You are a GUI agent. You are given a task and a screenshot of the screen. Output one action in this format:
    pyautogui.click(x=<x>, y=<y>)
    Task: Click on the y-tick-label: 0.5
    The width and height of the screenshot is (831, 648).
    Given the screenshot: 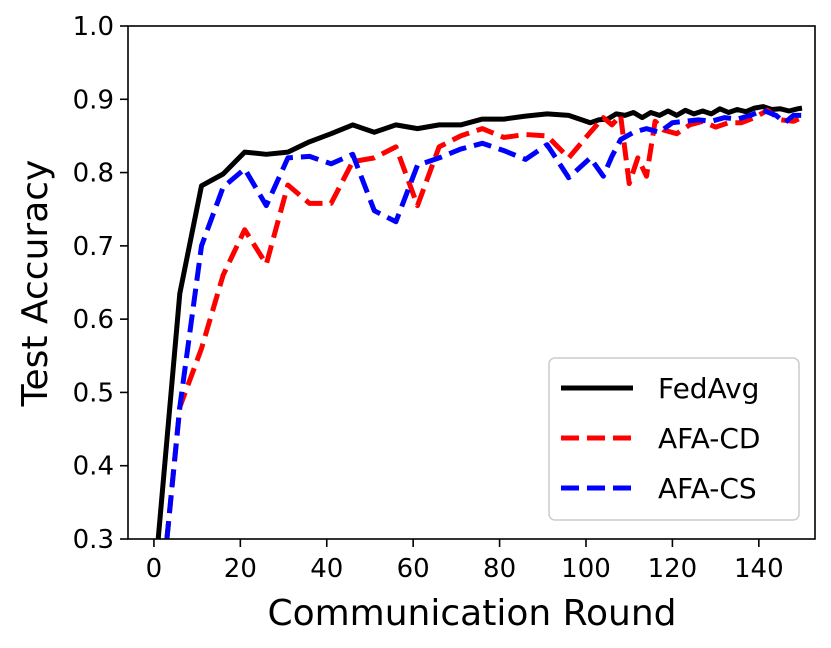 What is the action you would take?
    pyautogui.click(x=93, y=393)
    